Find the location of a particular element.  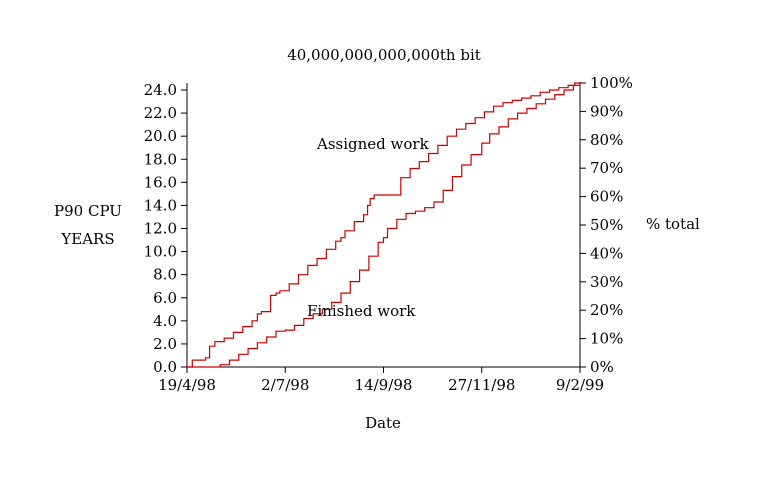

y2-axis-label: % total is located at coordinates (673, 224).